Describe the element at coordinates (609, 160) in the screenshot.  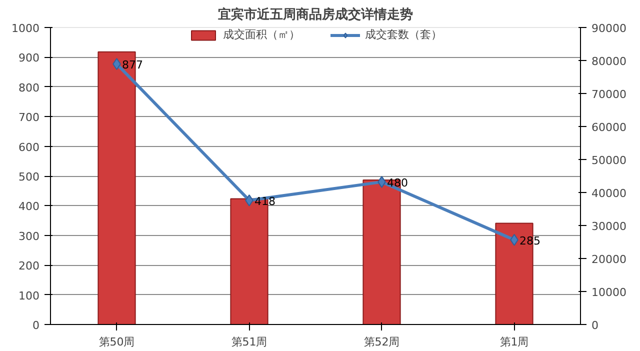
I see `y2-tick-label: 50000` at that location.